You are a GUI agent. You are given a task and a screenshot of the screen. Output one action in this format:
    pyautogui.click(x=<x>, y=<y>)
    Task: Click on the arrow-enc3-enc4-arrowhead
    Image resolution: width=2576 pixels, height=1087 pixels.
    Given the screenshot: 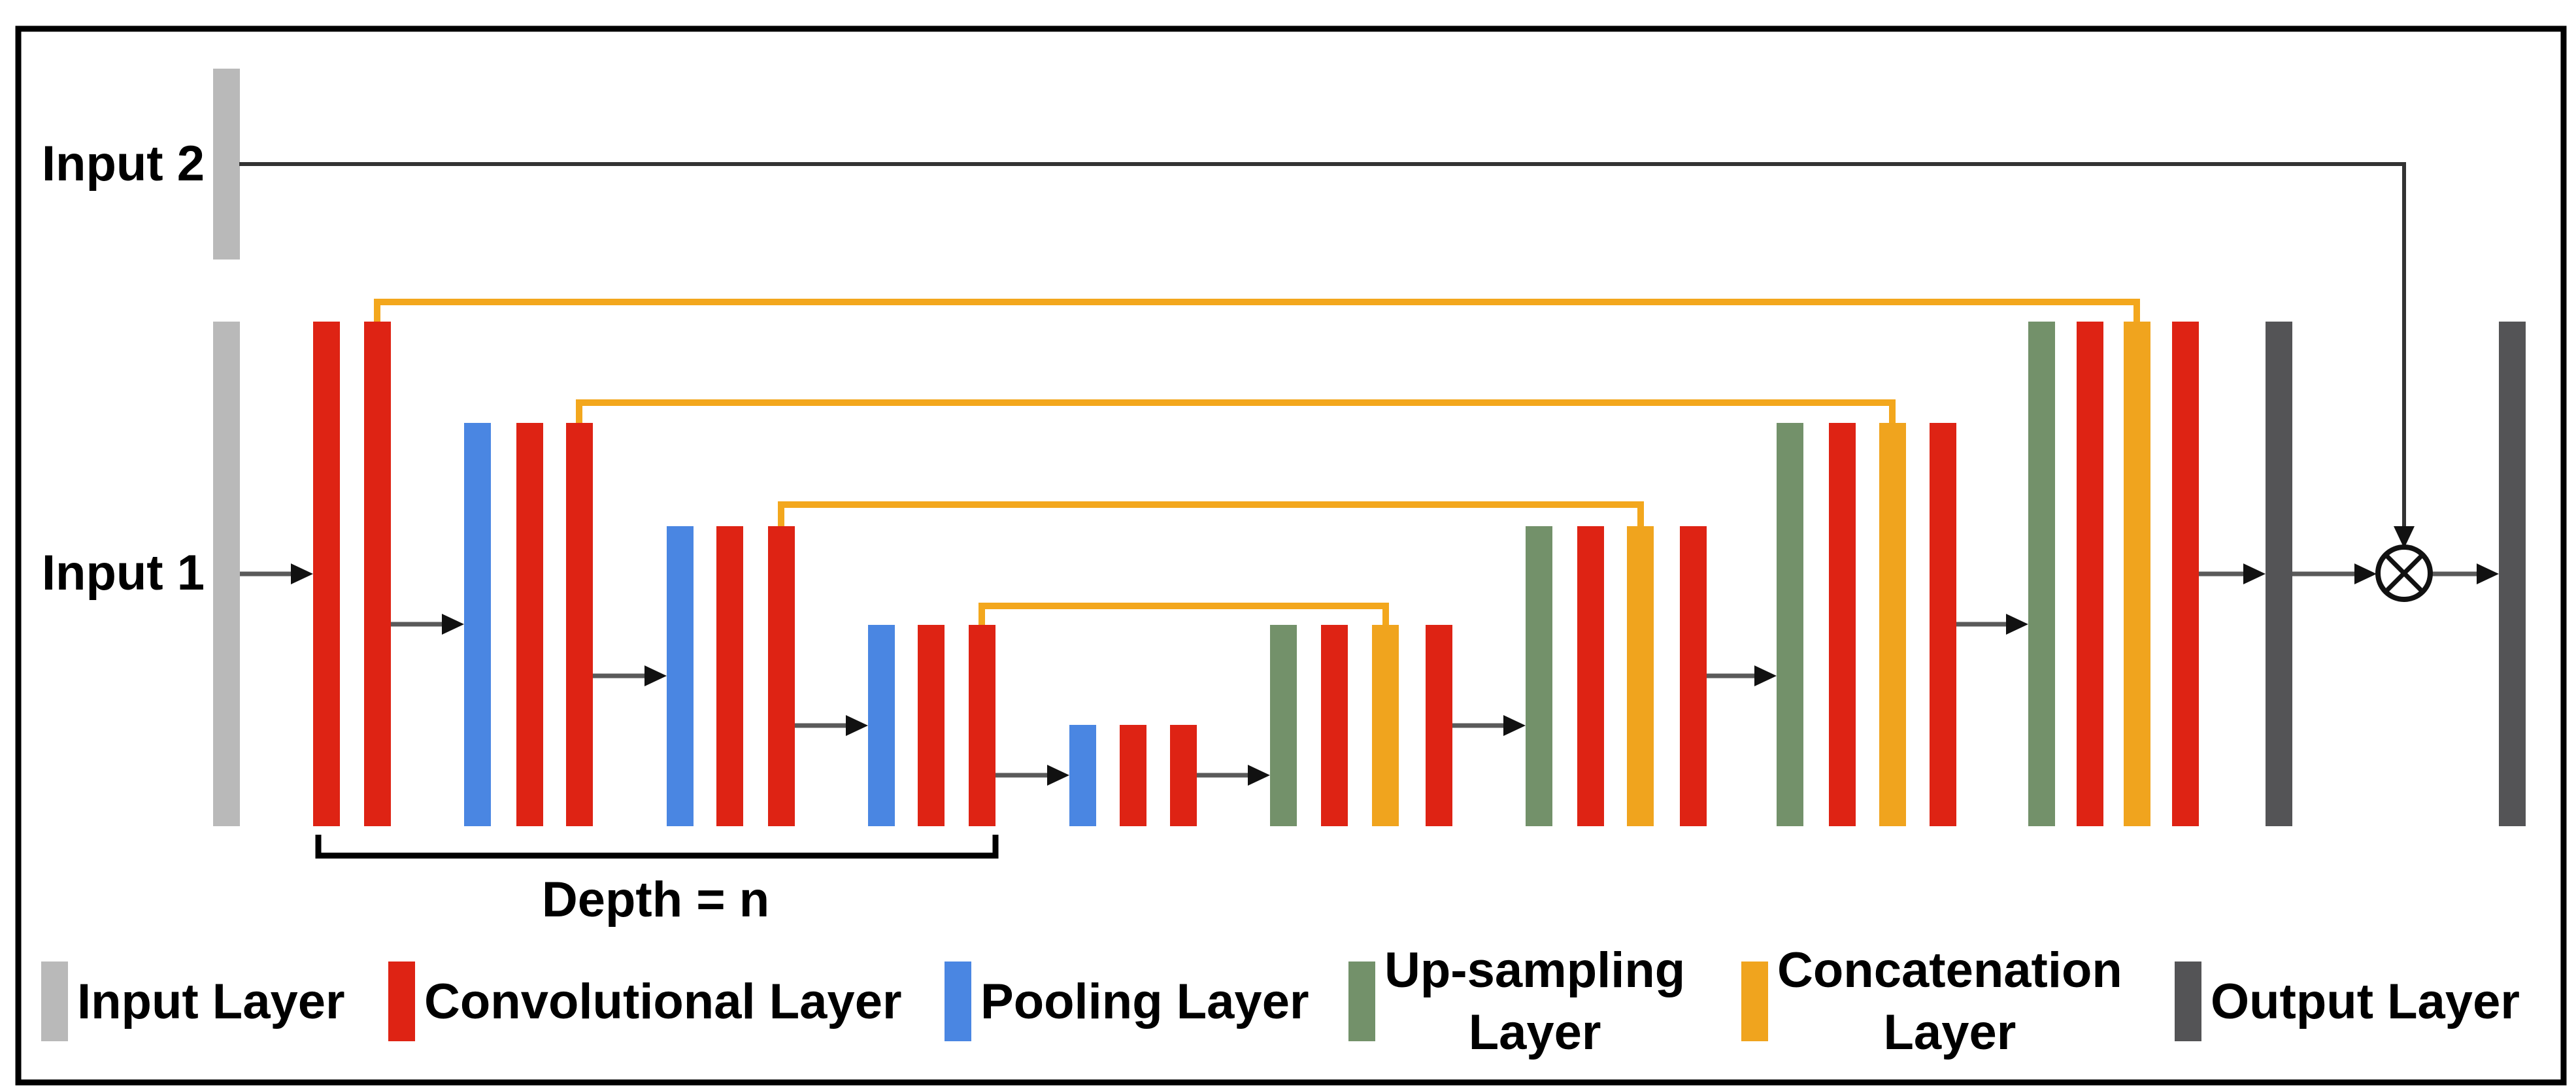 What is the action you would take?
    pyautogui.click(x=857, y=725)
    